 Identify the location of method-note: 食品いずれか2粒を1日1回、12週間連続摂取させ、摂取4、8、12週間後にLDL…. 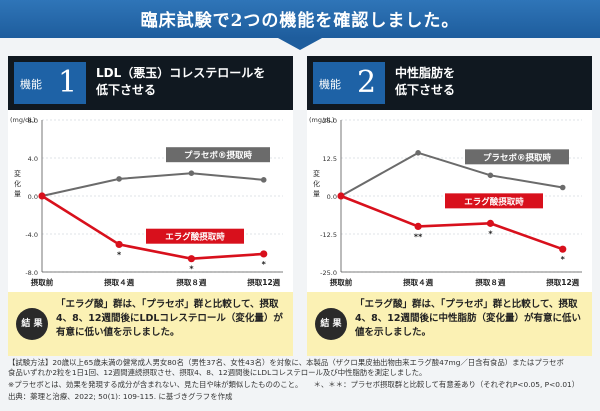
(217, 372).